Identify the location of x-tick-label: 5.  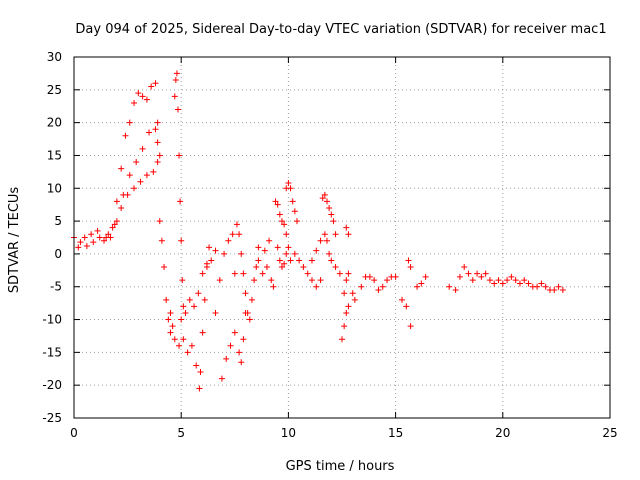
(181, 433).